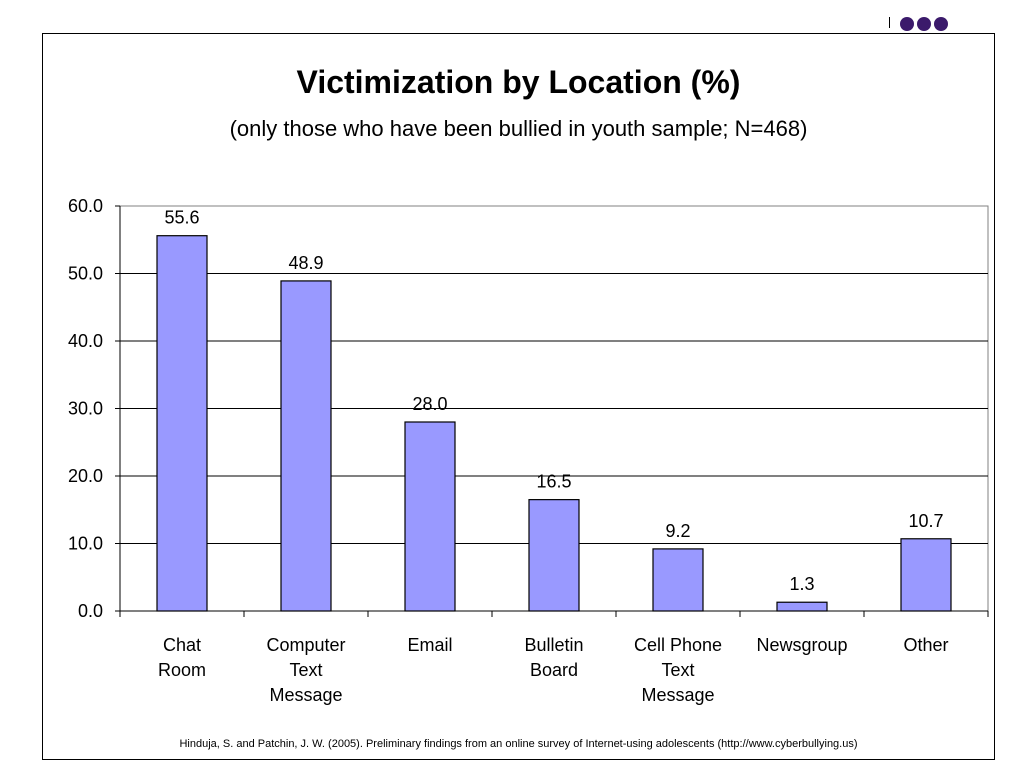  Describe the element at coordinates (429, 645) in the screenshot. I see `x-tick-label: Email` at that location.